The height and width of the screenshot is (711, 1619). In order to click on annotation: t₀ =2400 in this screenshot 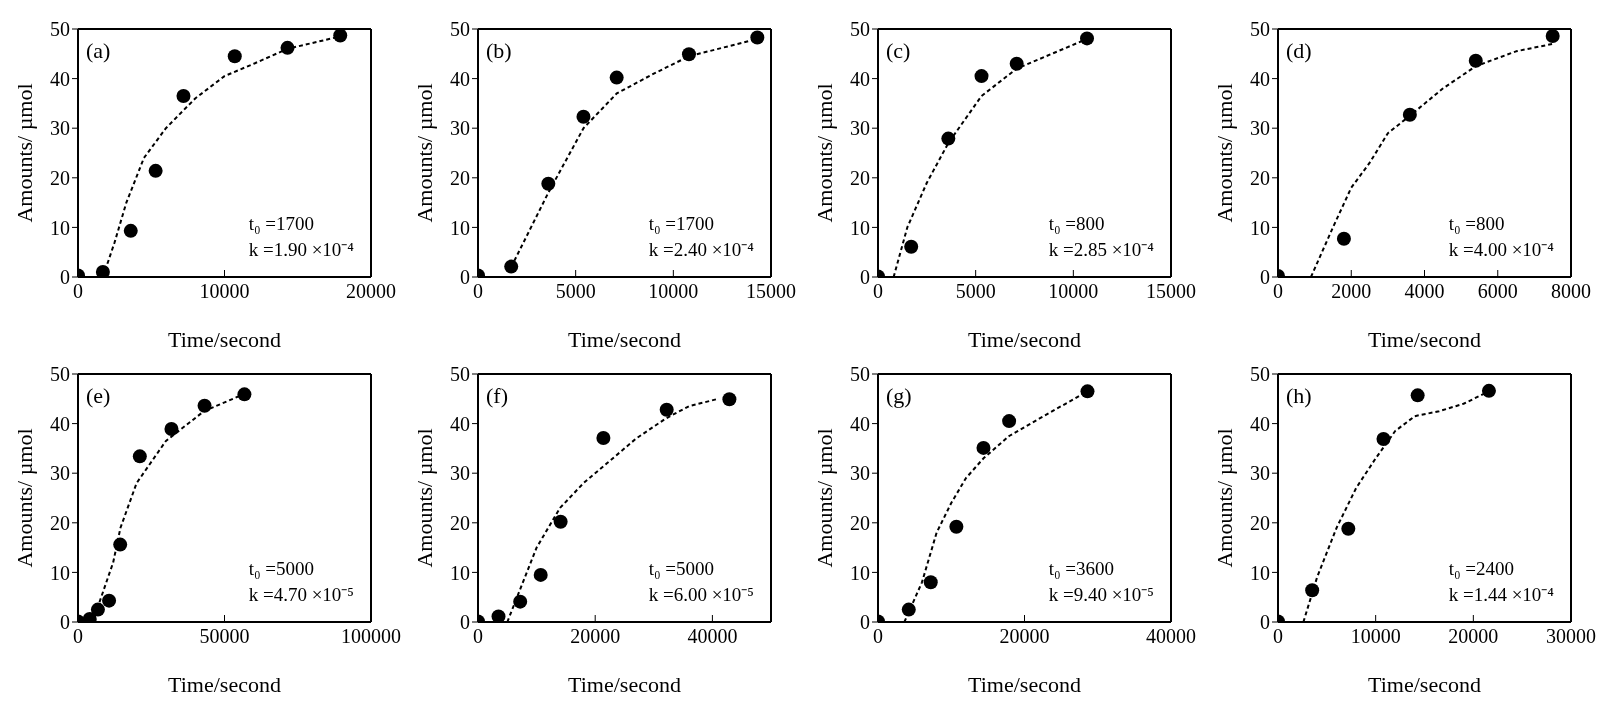, I will do `click(1482, 569)`.